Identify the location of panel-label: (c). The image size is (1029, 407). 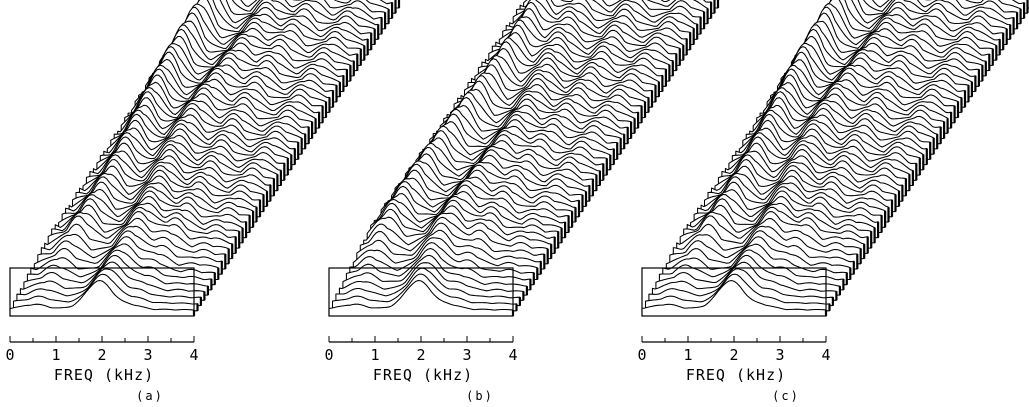
(786, 396).